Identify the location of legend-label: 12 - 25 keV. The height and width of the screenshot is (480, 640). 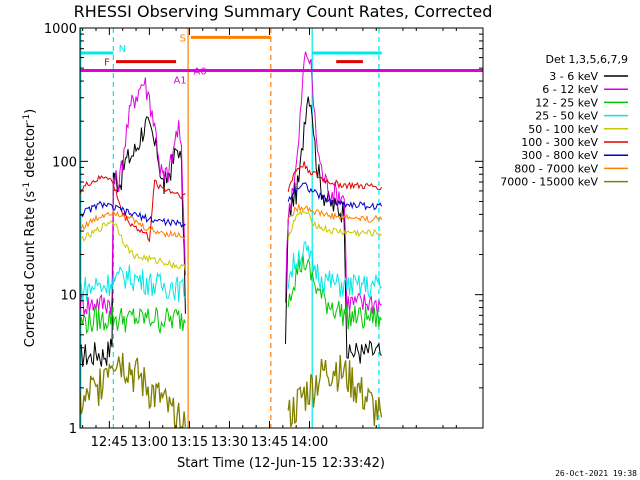
(566, 102).